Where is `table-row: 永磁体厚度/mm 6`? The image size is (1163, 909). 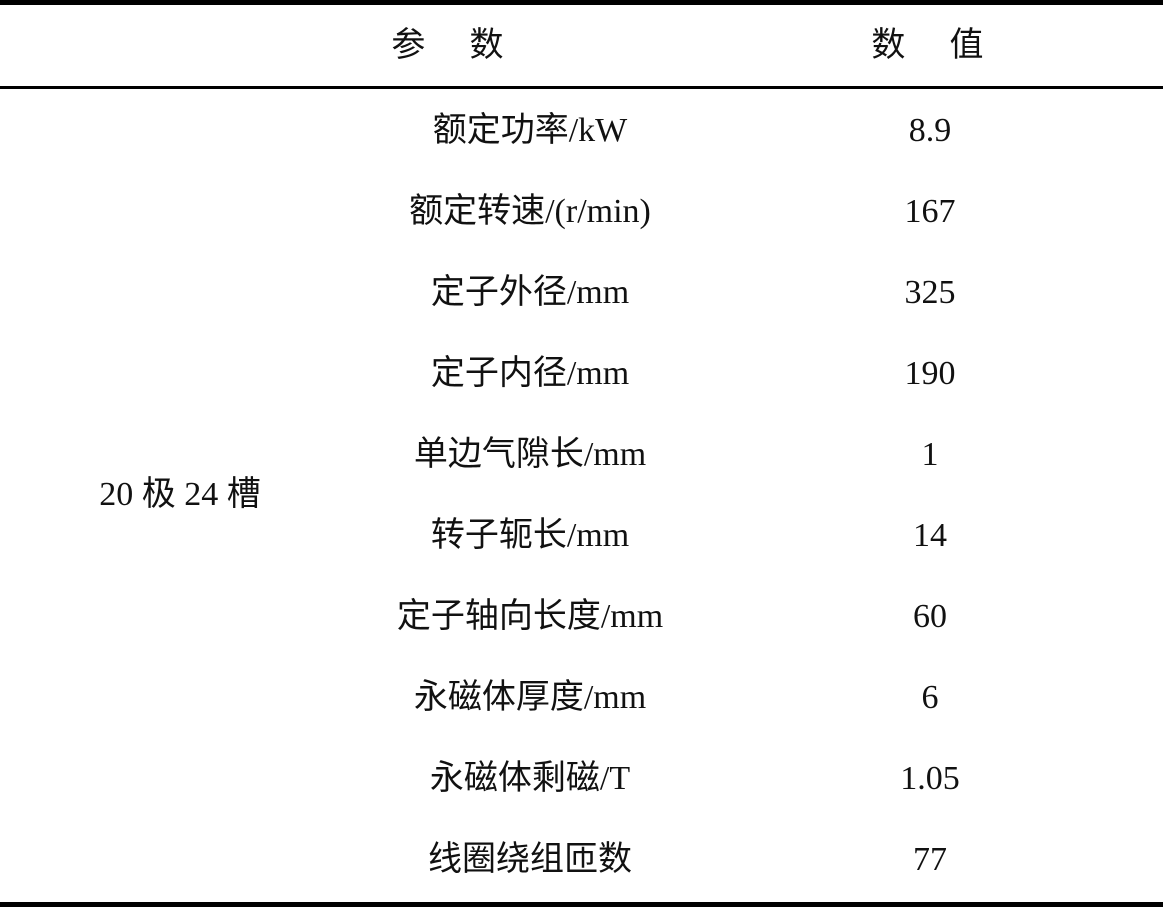 table-row: 永磁体厚度/mm 6 is located at coordinates (581, 697).